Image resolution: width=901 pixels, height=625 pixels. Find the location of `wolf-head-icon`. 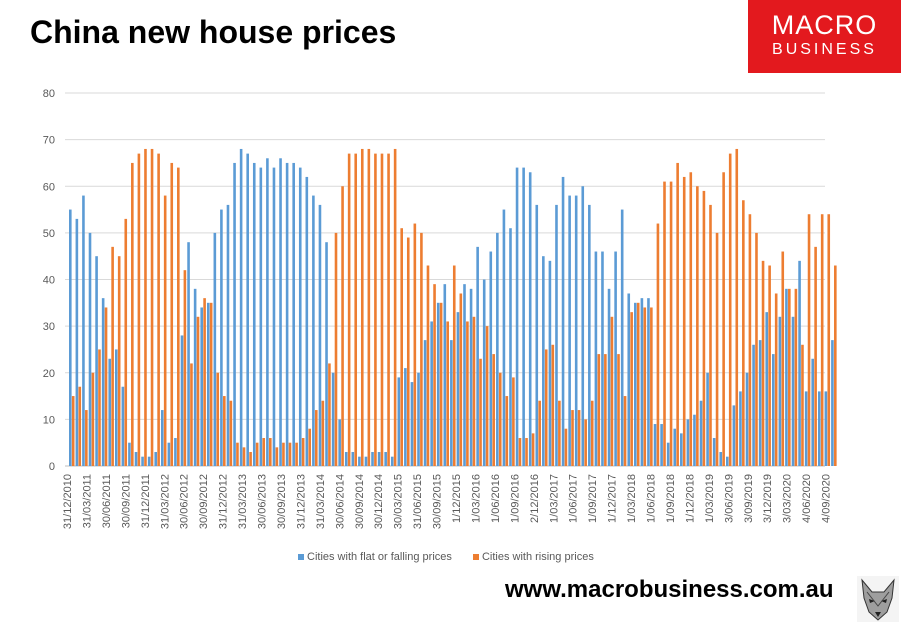

wolf-head-icon is located at coordinates (878, 599).